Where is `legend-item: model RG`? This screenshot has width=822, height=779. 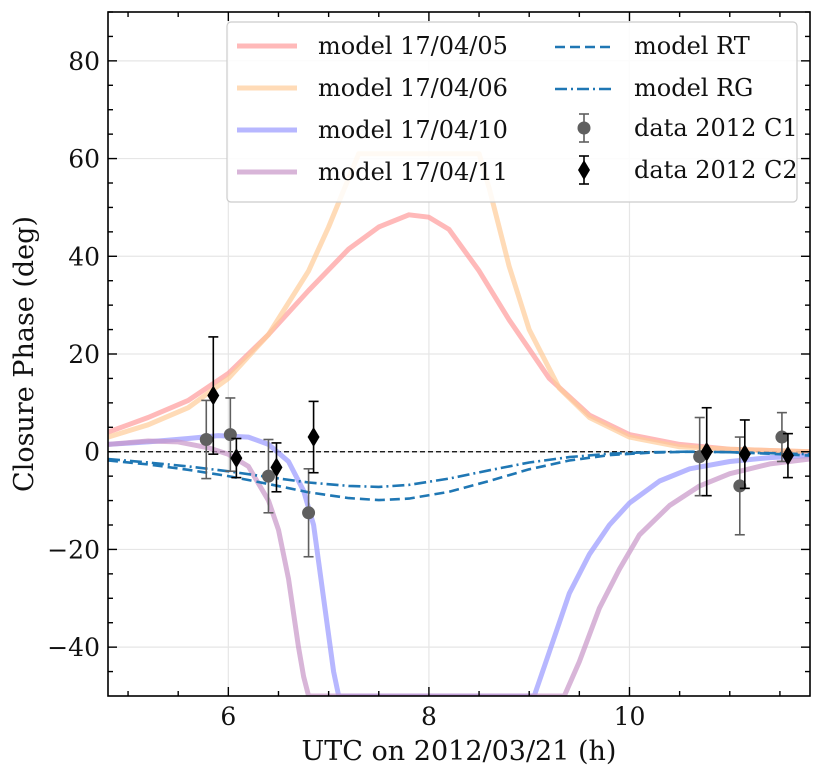
legend-item: model RG is located at coordinates (654, 88).